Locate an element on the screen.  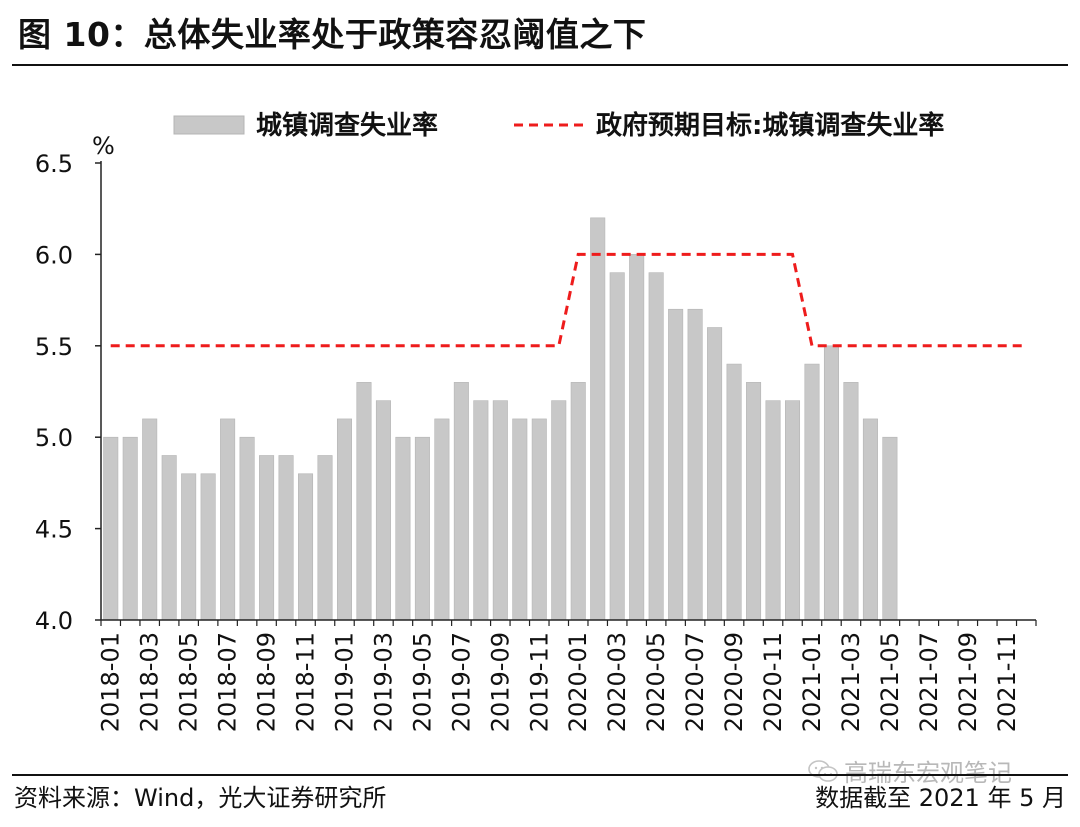
x-tick-label: 2018-01 is located at coordinates (111, 682).